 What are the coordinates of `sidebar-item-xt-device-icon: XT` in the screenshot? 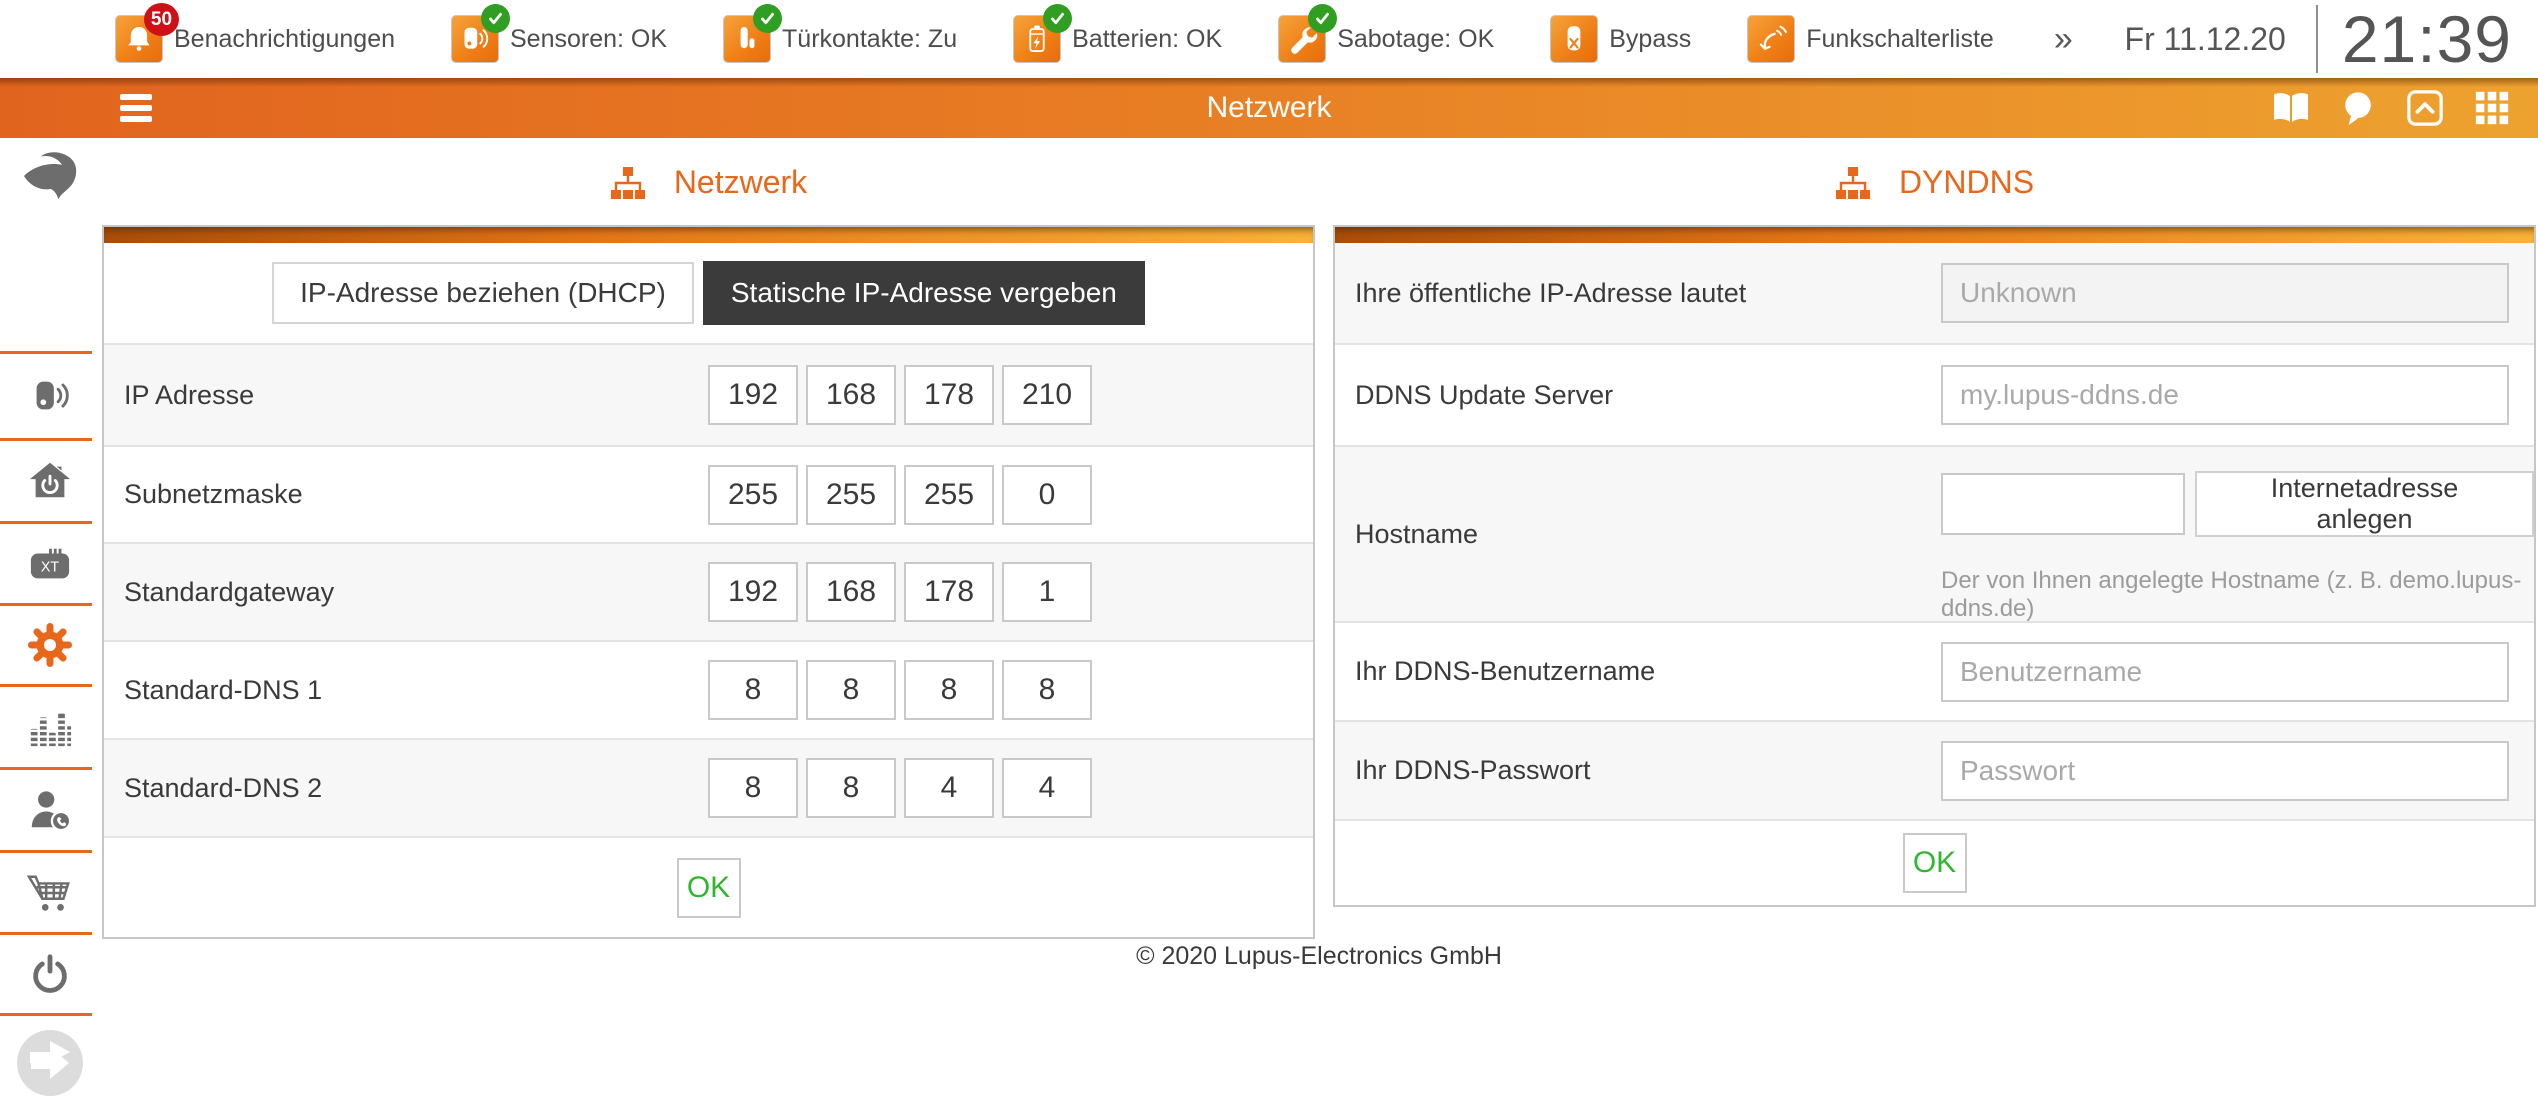 It's located at (50, 563).